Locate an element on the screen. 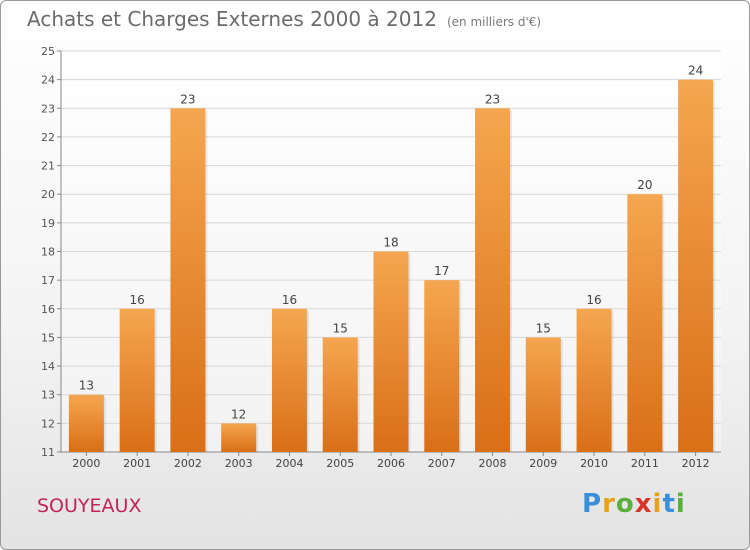  y-tick-label: 21 is located at coordinates (48, 166).